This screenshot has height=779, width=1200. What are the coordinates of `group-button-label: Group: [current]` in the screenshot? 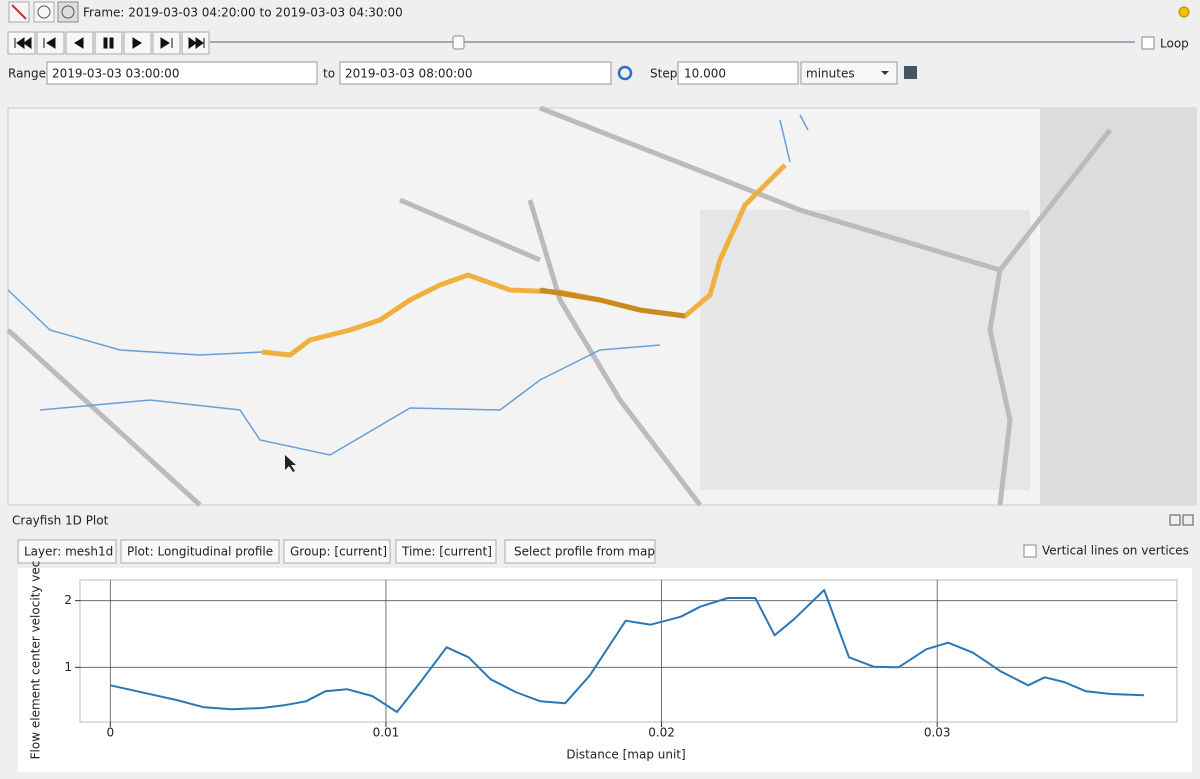 It's located at (338, 552).